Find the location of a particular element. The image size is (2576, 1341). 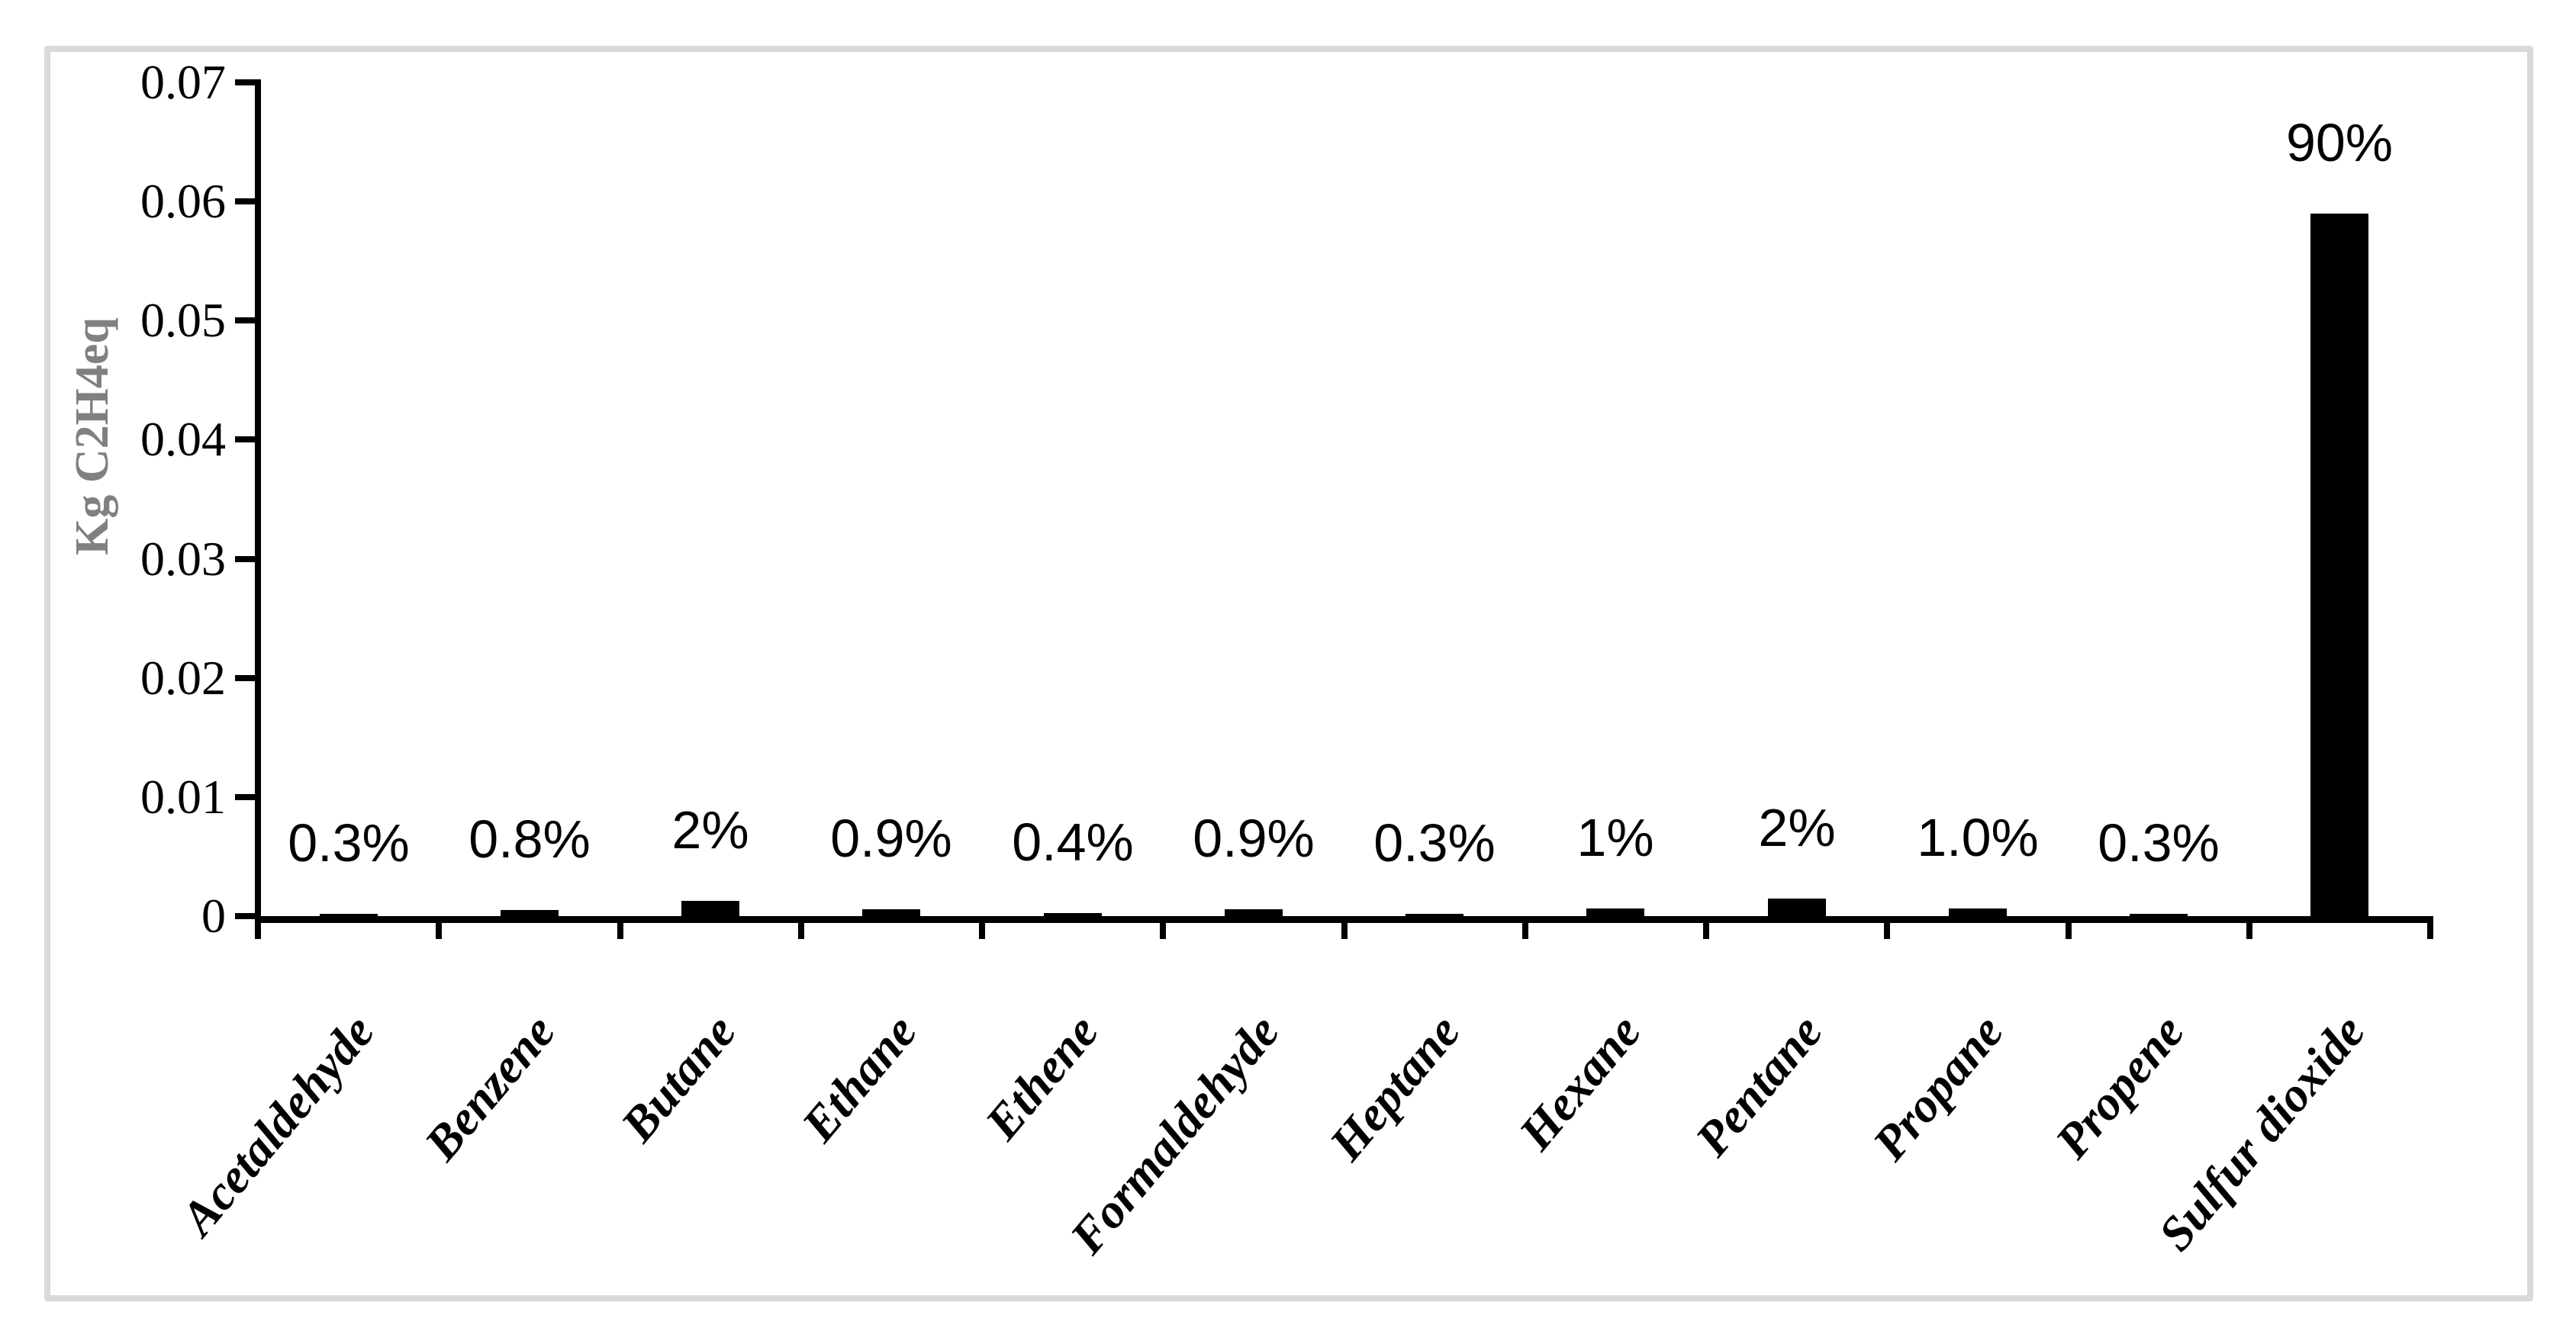

bar-sulfur-dioxide is located at coordinates (2339, 565).